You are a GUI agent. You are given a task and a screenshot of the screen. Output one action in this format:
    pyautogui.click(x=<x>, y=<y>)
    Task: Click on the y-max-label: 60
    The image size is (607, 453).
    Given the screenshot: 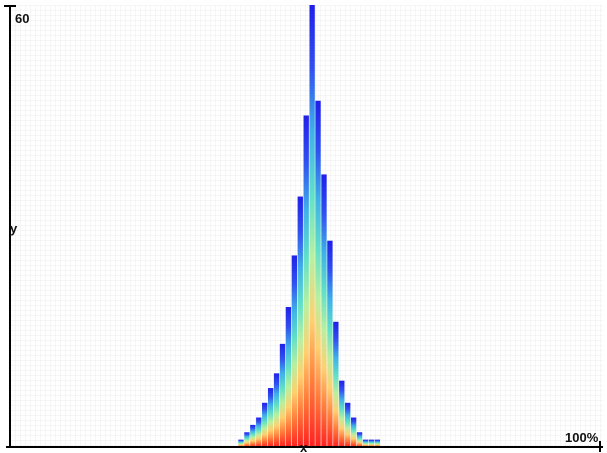 What is the action you would take?
    pyautogui.click(x=22, y=18)
    